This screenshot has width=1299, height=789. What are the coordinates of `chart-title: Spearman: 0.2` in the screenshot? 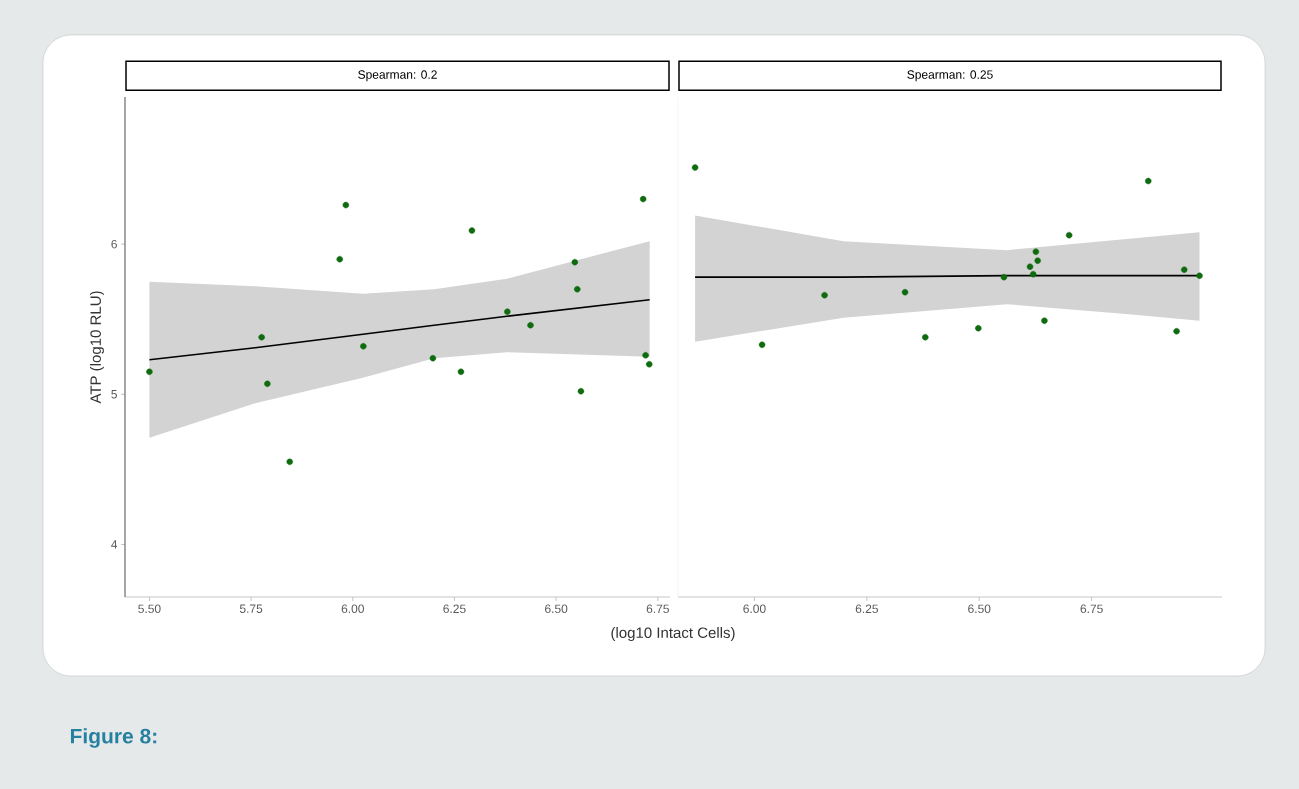 It's located at (397, 76).